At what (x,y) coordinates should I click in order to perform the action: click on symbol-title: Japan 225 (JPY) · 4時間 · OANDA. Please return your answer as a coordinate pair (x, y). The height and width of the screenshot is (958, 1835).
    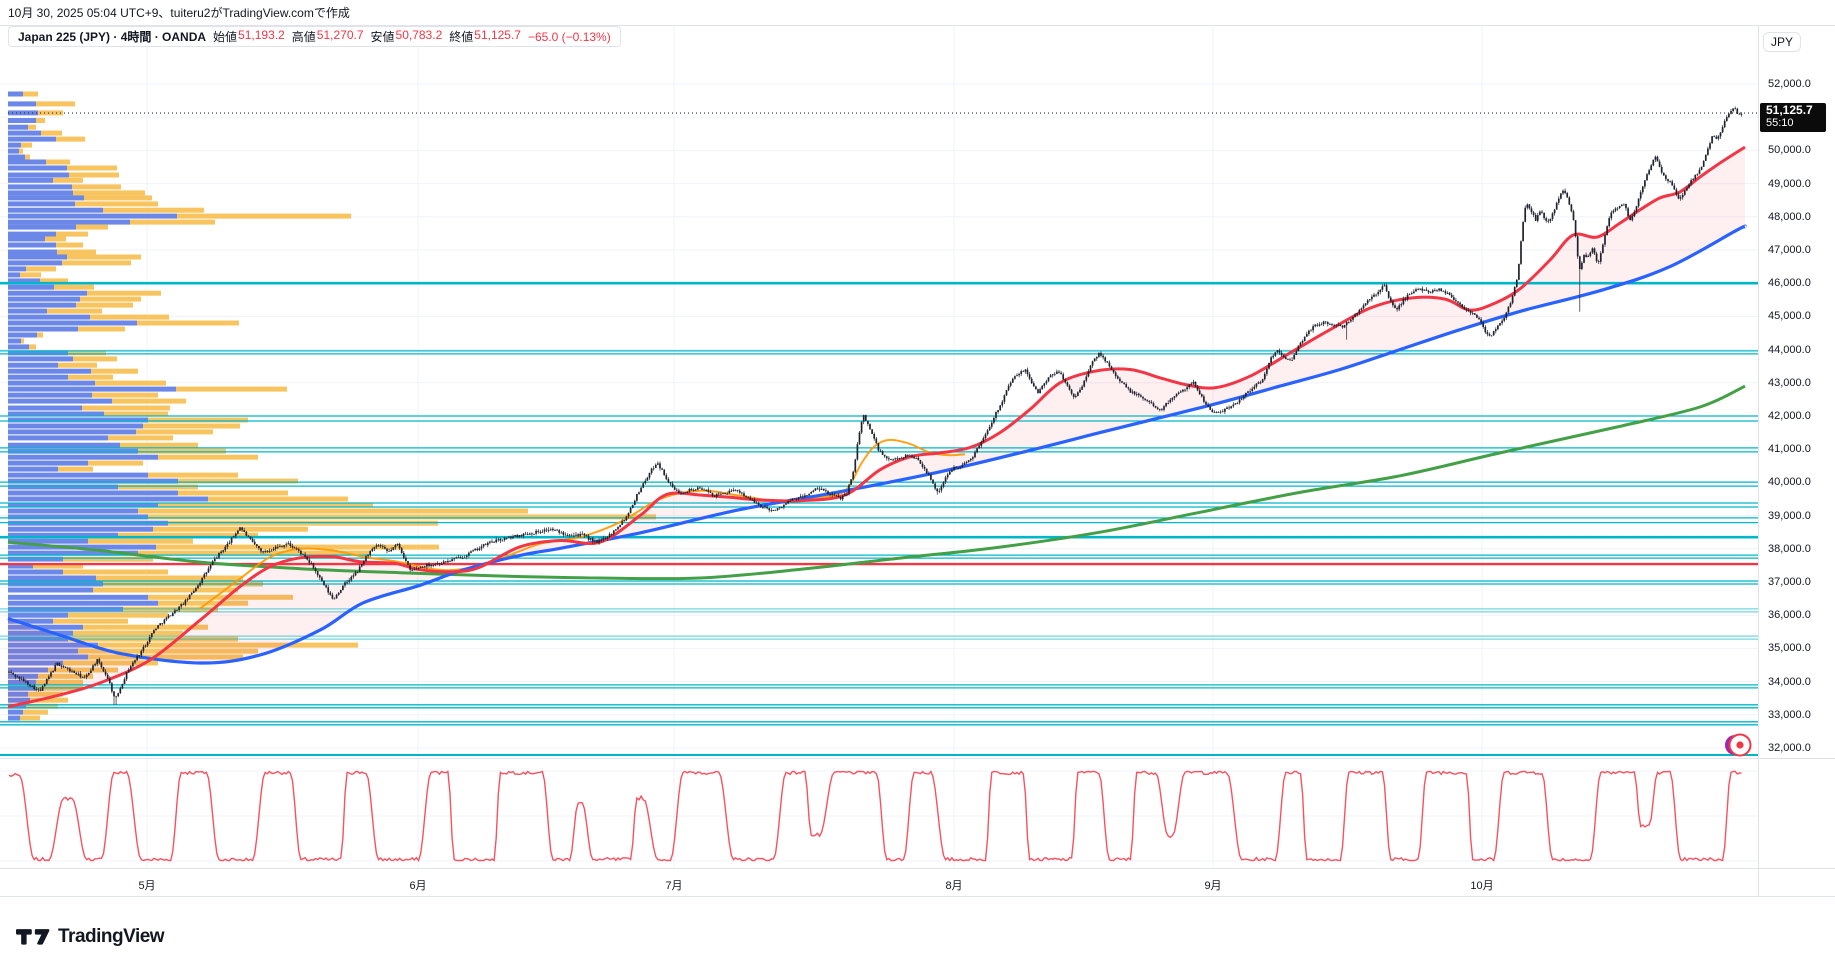
    Looking at the image, I should click on (112, 37).